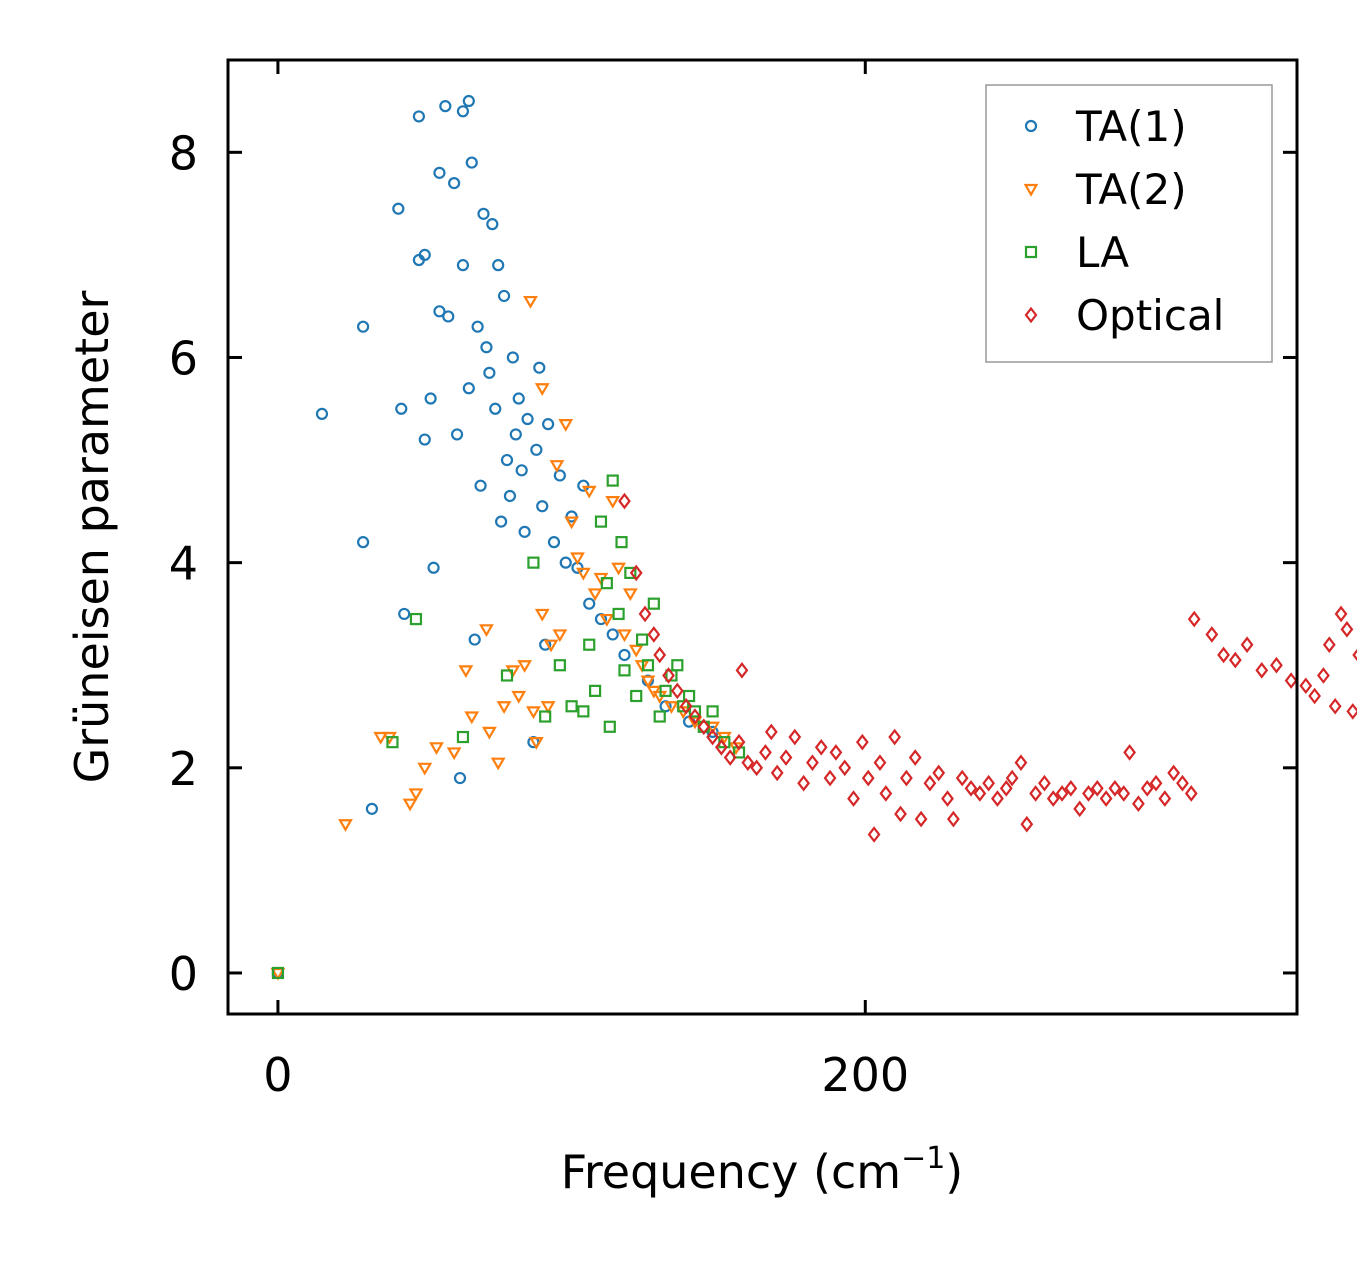 This screenshot has width=1357, height=1264. Describe the element at coordinates (1105, 189) in the screenshot. I see `legend-entry: TA(2)` at that location.